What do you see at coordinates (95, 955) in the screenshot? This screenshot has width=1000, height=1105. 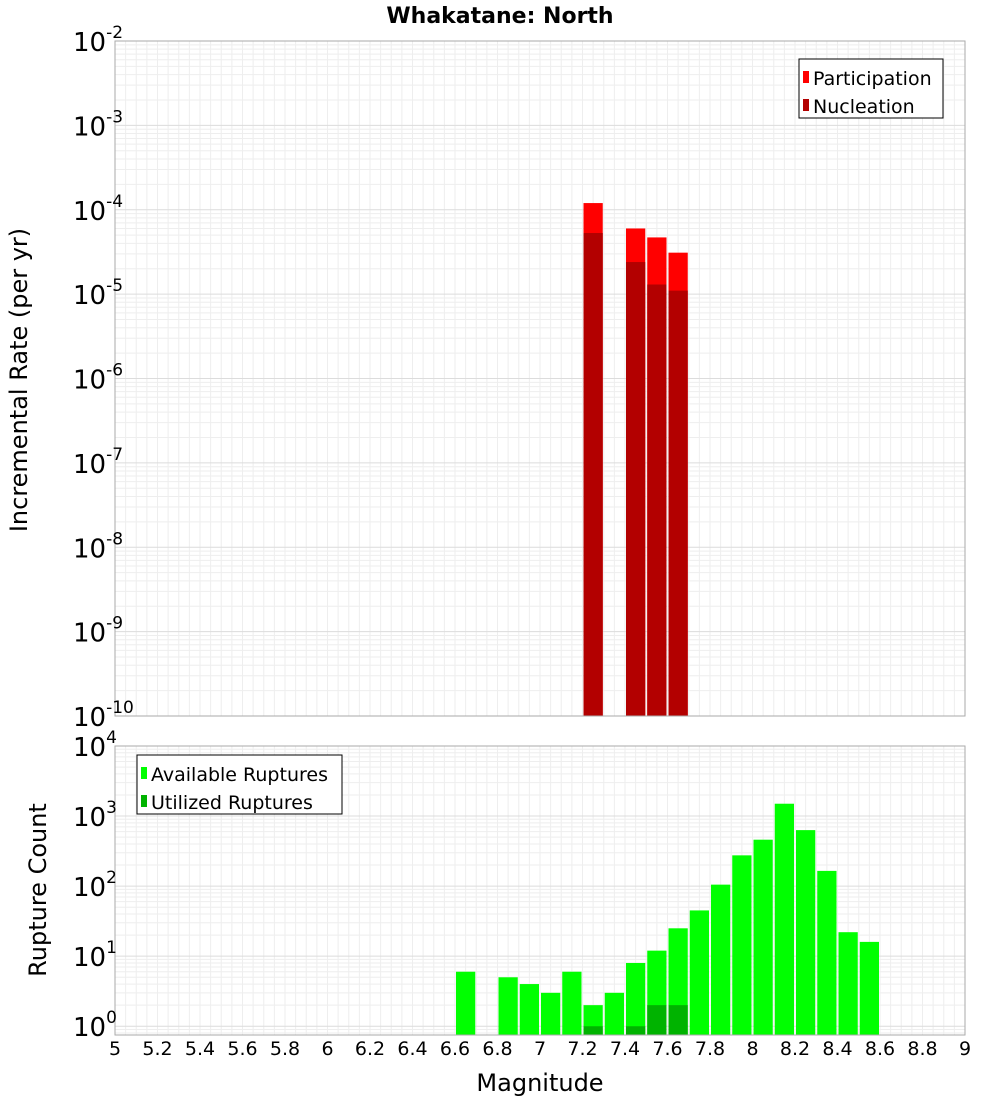 I see `bottom-y-tick-label: 10¹` at bounding box center [95, 955].